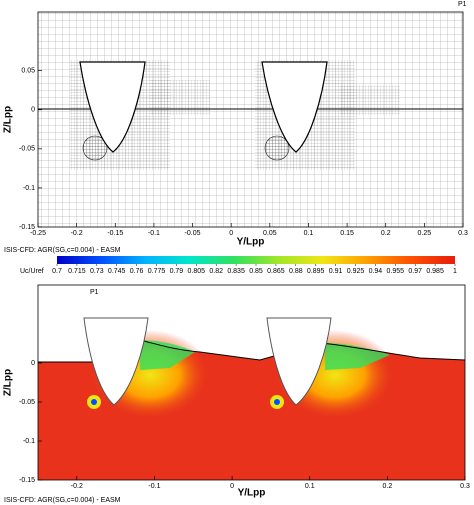 The width and height of the screenshot is (474, 505). I want to click on x-tick-label: 0.25, so click(425, 233).